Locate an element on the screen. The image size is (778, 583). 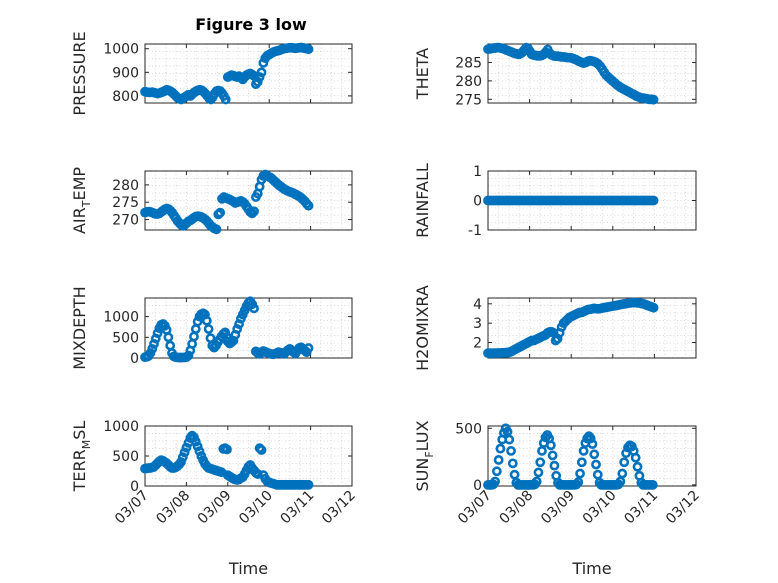
y-tick-label: -1 is located at coordinates (475, 231).